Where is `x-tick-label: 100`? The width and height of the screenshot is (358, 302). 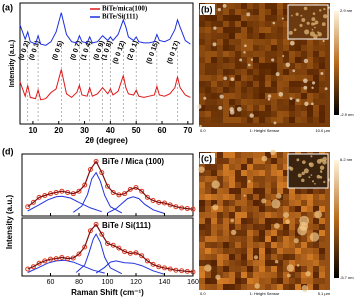 x-tick-label: 100 is located at coordinates (108, 282).